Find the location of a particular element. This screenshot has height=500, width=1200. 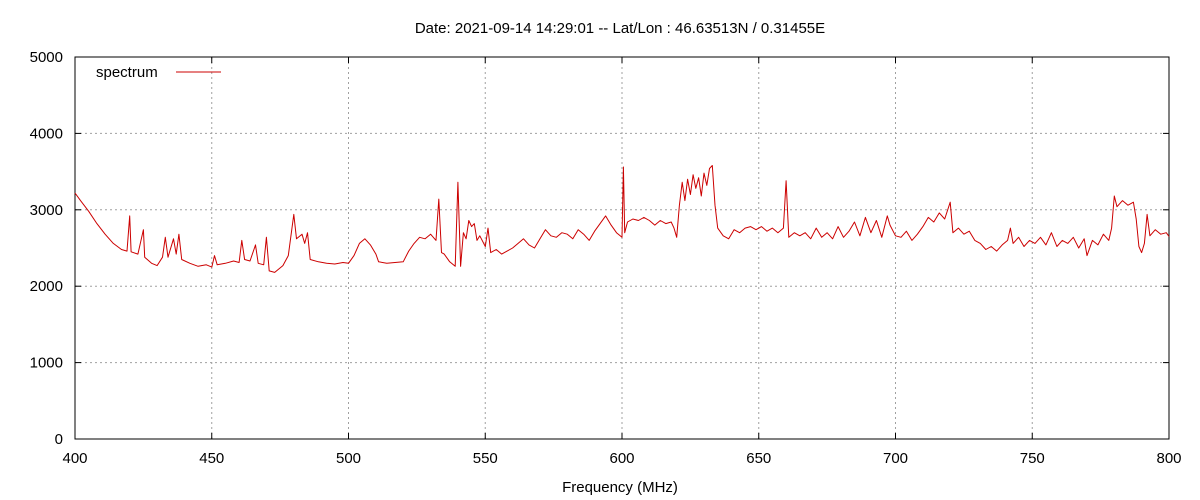

y-tick-label: 4000 is located at coordinates (46, 133).